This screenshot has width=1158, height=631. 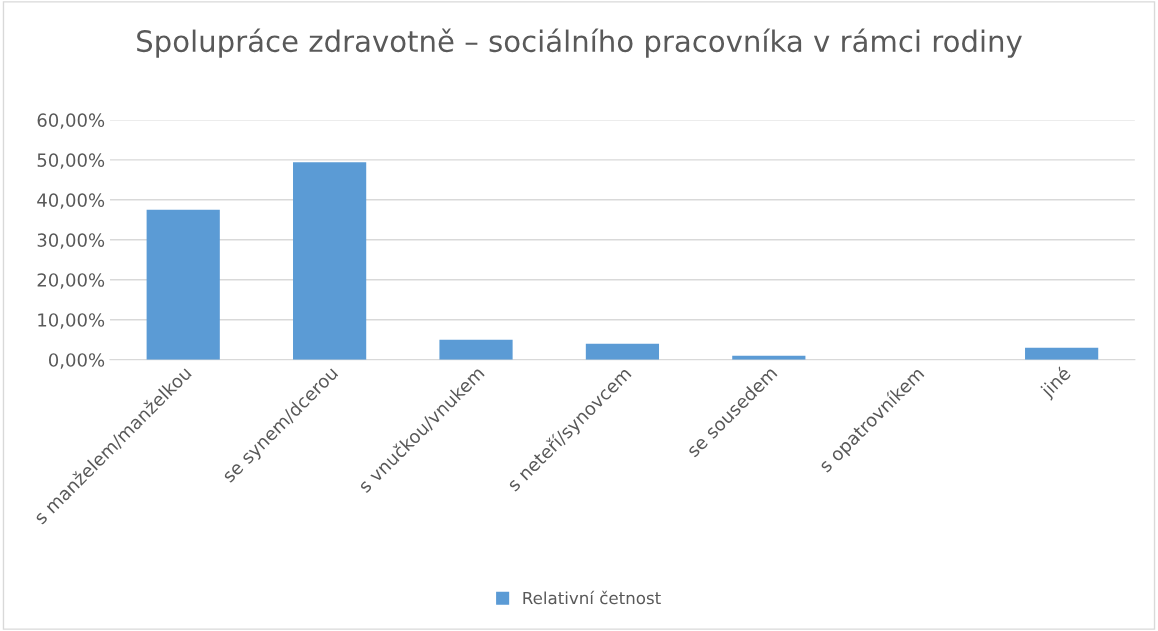 What do you see at coordinates (71, 281) in the screenshot?
I see `y-tick-label: 20,00%` at bounding box center [71, 281].